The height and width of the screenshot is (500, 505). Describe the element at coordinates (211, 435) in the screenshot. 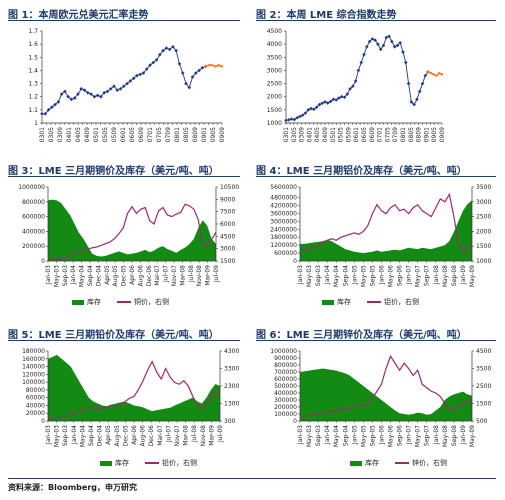

I see `x-tick-label: Mar-09` at that location.